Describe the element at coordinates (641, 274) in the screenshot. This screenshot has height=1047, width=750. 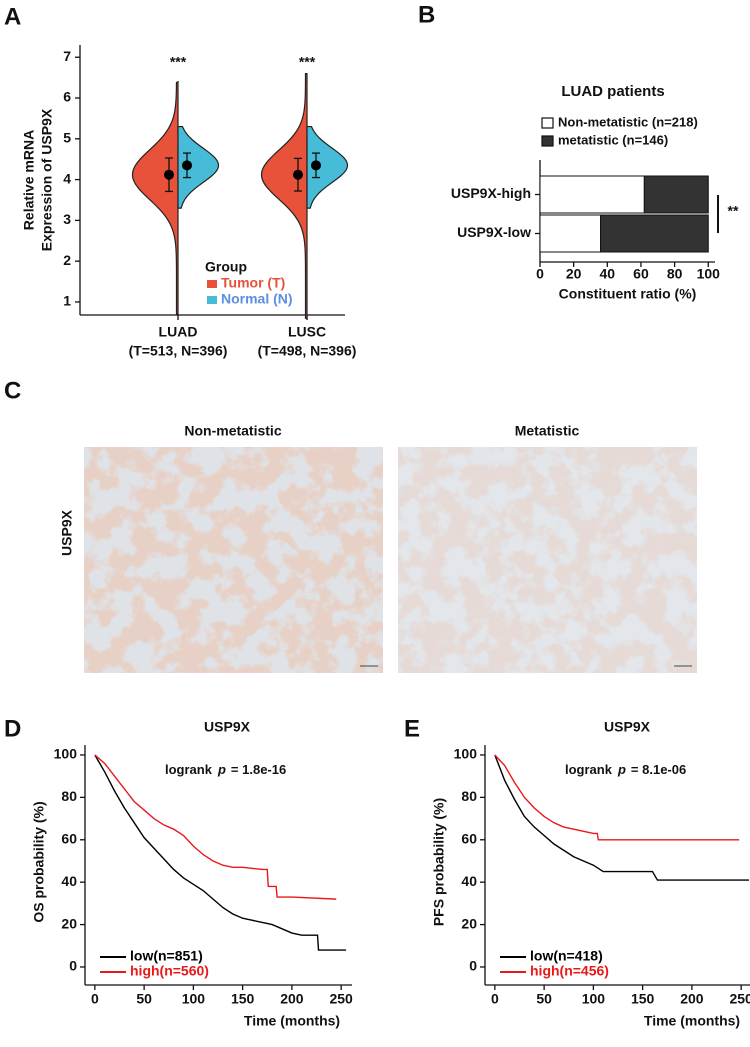
I see `x-tick-label: 60` at that location.